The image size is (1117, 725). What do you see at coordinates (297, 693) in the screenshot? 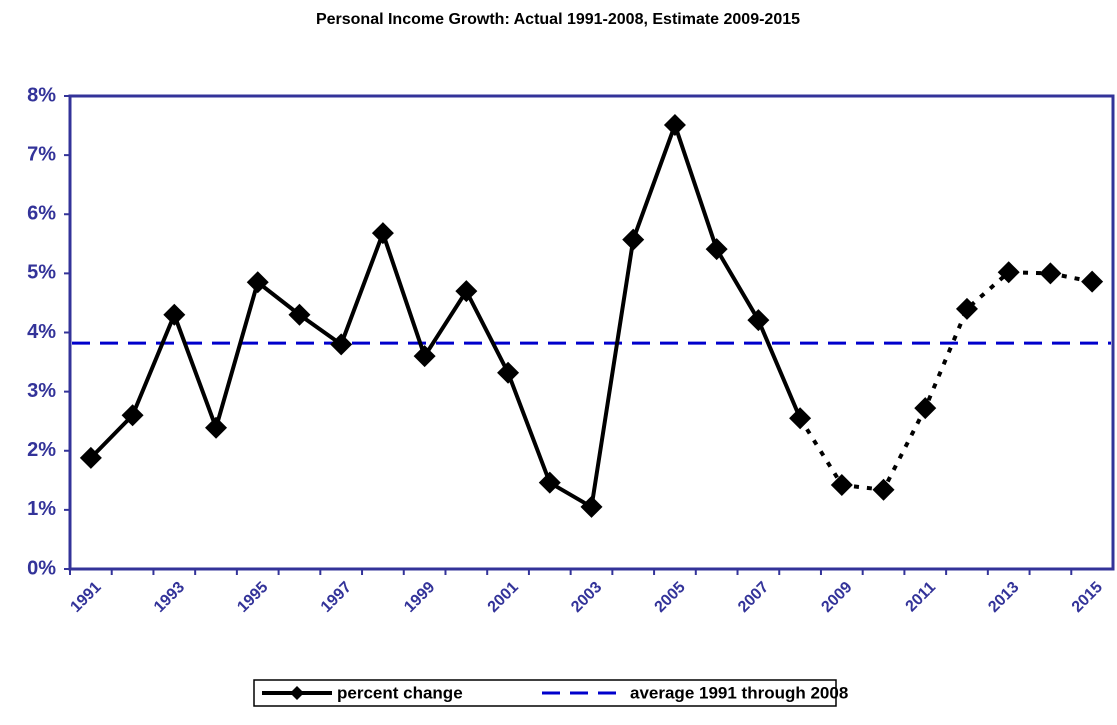
I see `legend-marker` at bounding box center [297, 693].